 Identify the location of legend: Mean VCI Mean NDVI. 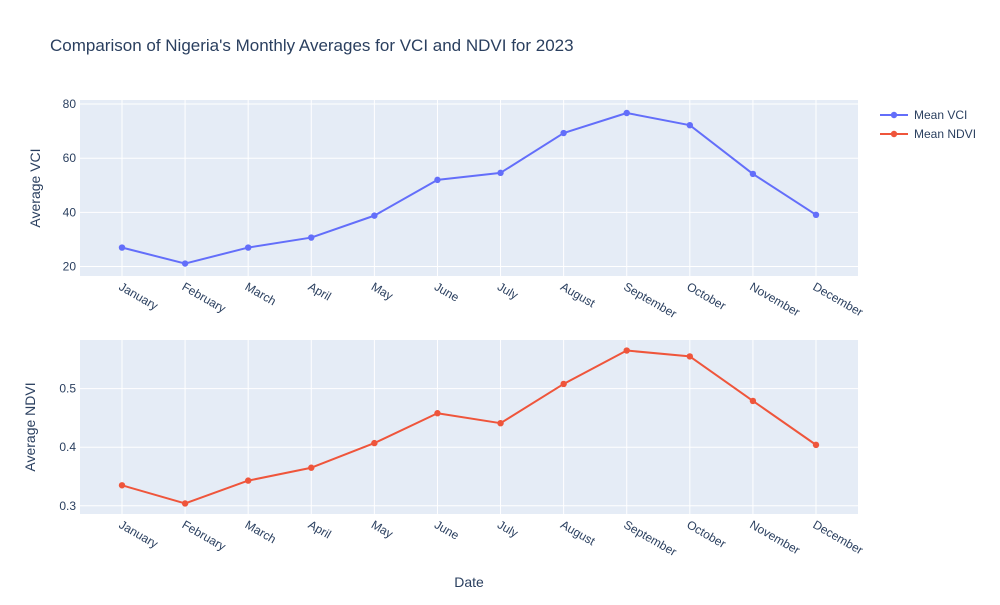
(928, 124).